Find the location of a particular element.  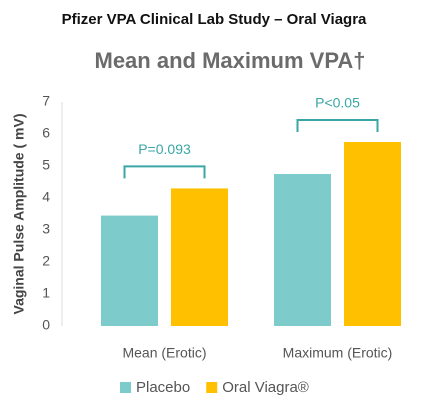

chart-subtitle: Mean and Maximum VPA† is located at coordinates (230, 60).